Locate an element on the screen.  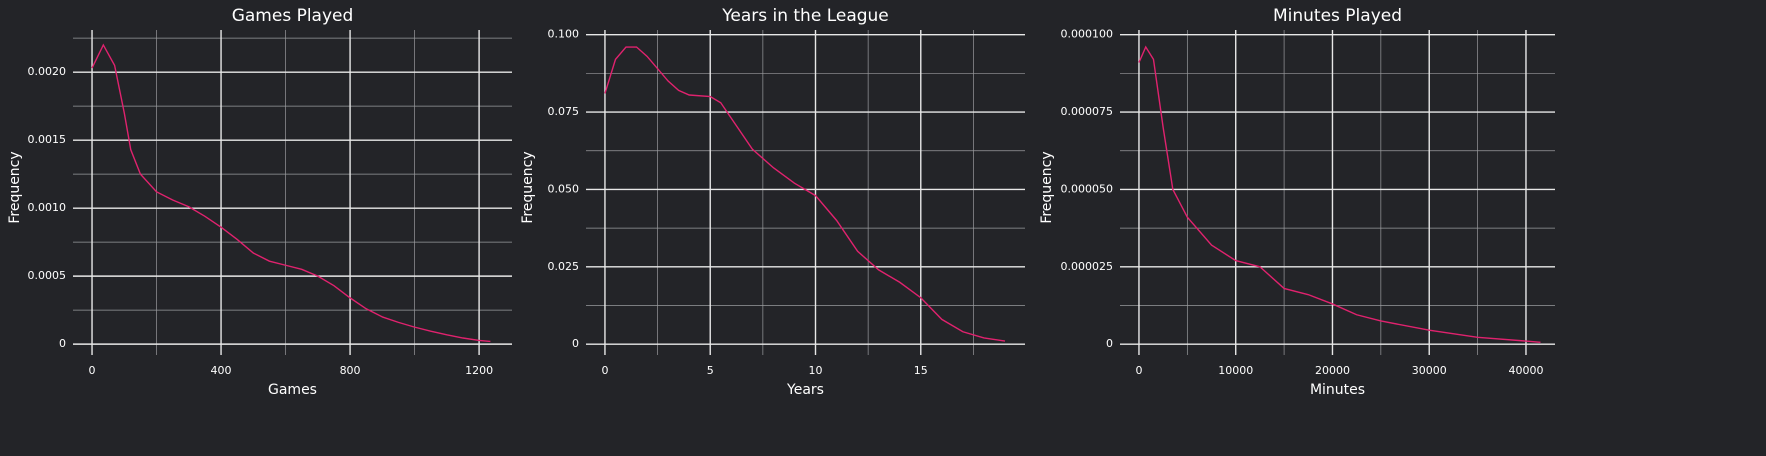
x-tick-label: 1200 is located at coordinates (479, 370).